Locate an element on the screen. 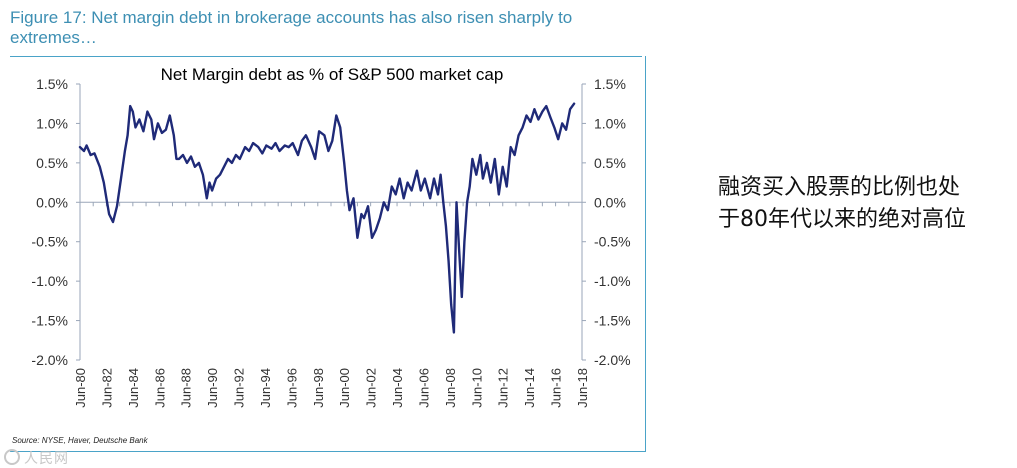 The height and width of the screenshot is (468, 1017). right-y-tick-label: 0.0% is located at coordinates (610, 202).